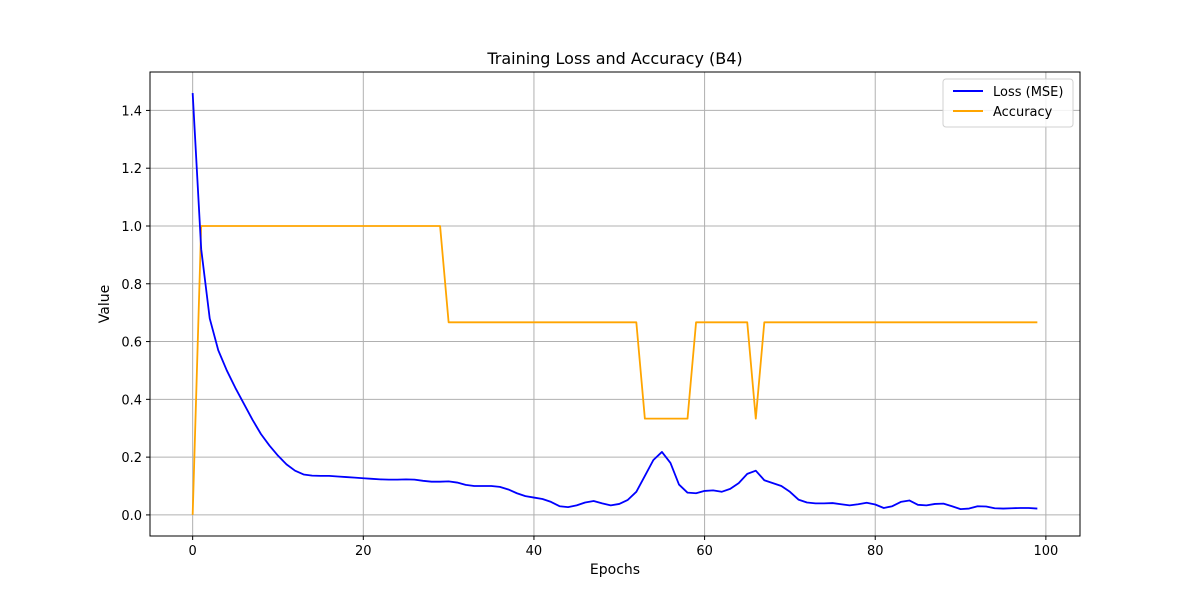 Image resolution: width=1200 pixels, height=604 pixels. What do you see at coordinates (534, 551) in the screenshot?
I see `x-tick-label: 40` at bounding box center [534, 551].